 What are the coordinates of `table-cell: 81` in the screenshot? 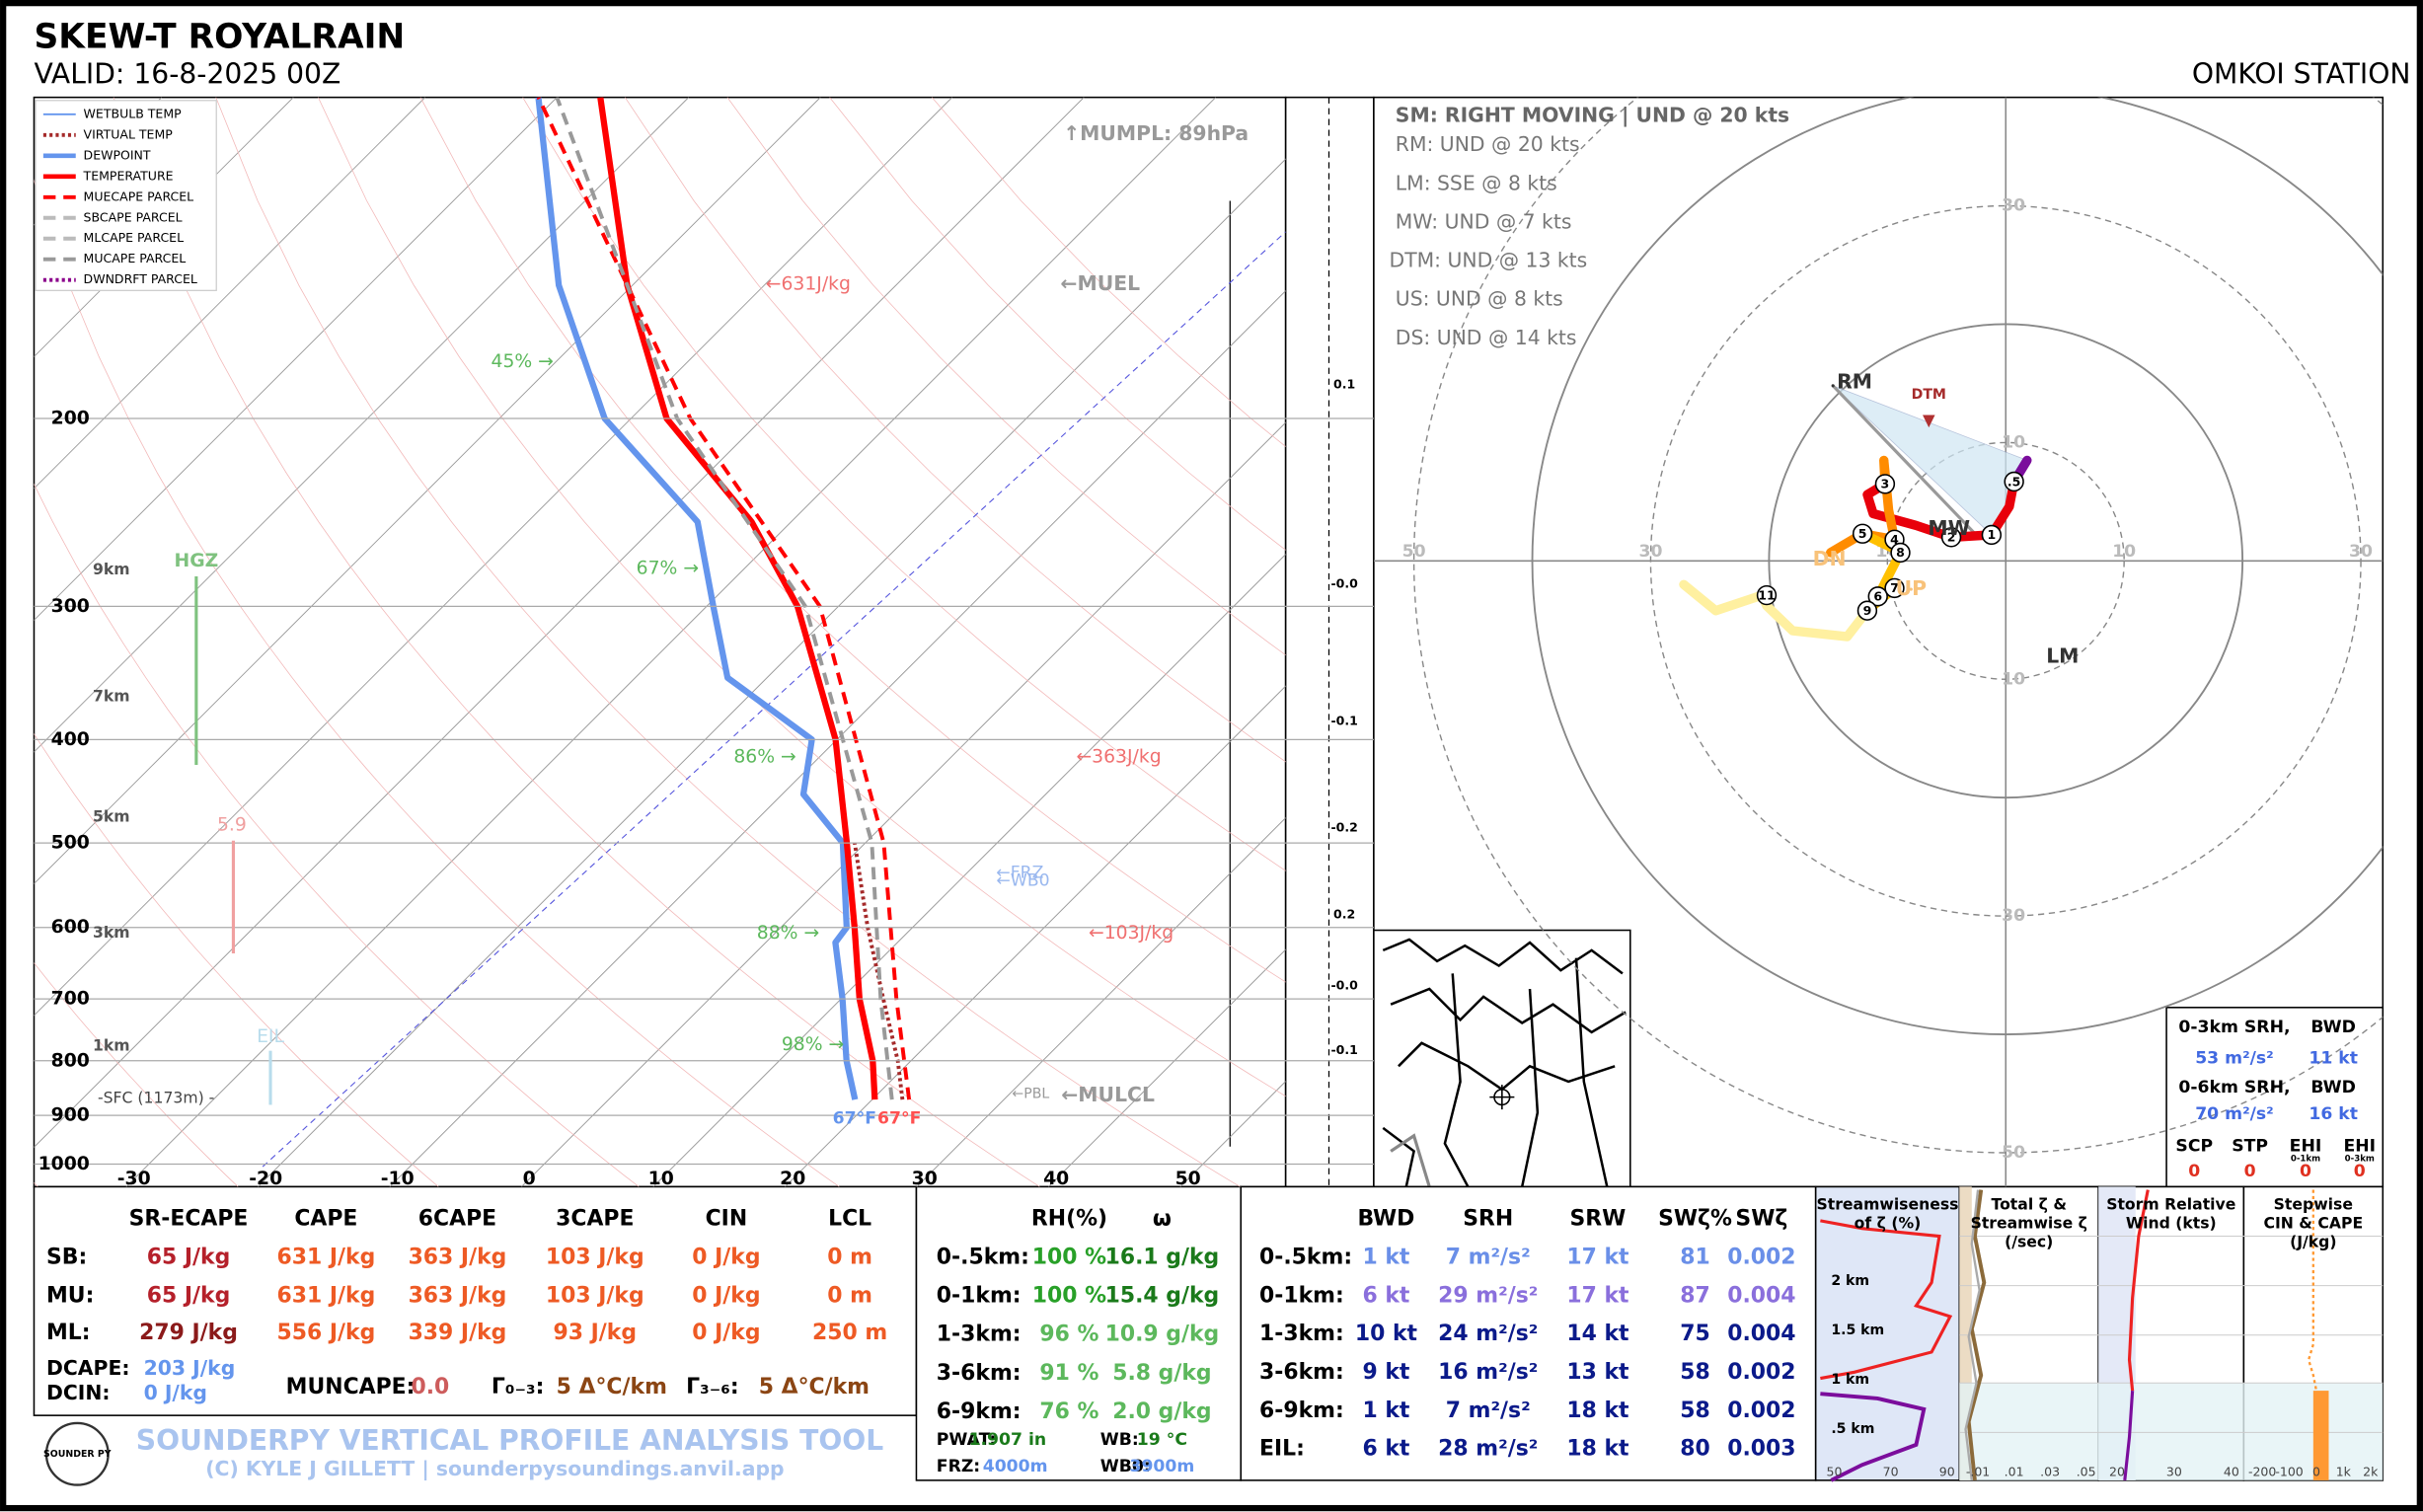 It's located at (1695, 1257).